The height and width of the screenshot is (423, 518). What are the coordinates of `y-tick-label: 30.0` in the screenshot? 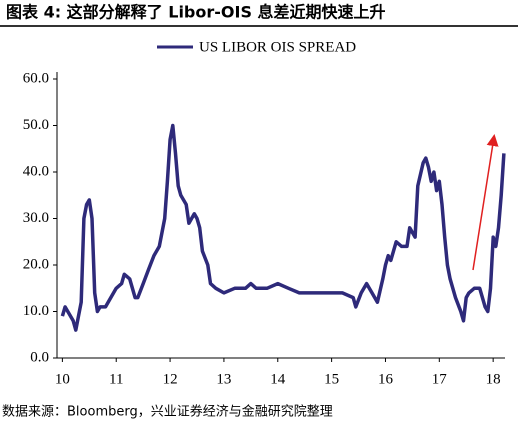 It's located at (36, 218).